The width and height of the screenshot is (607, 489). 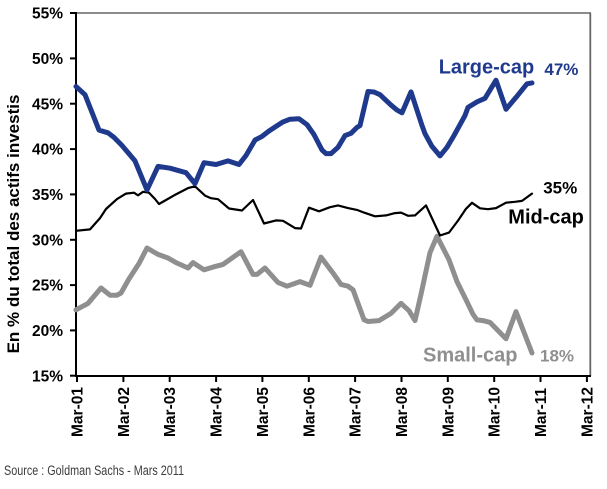 What do you see at coordinates (47, 150) in the screenshot?
I see `svg-text: 40%` at bounding box center [47, 150].